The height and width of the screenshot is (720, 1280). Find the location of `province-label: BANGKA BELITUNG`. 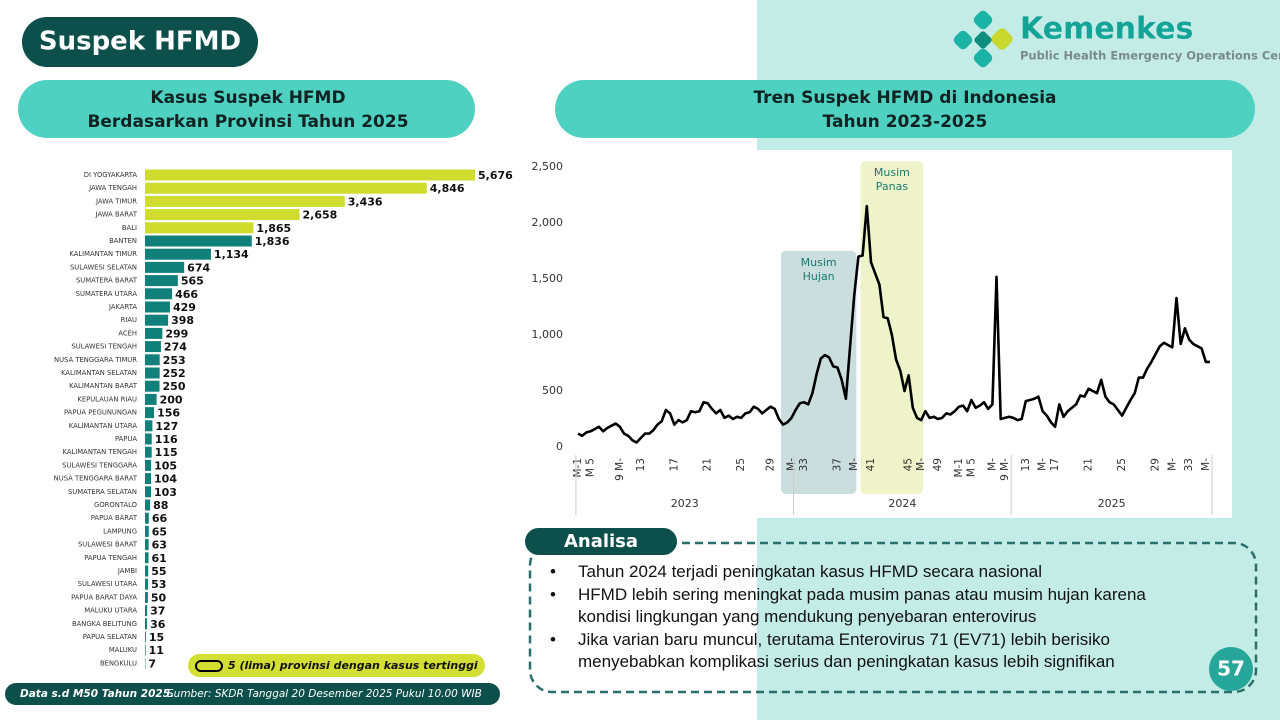

province-label: BANGKA BELITUNG is located at coordinates (104, 624).